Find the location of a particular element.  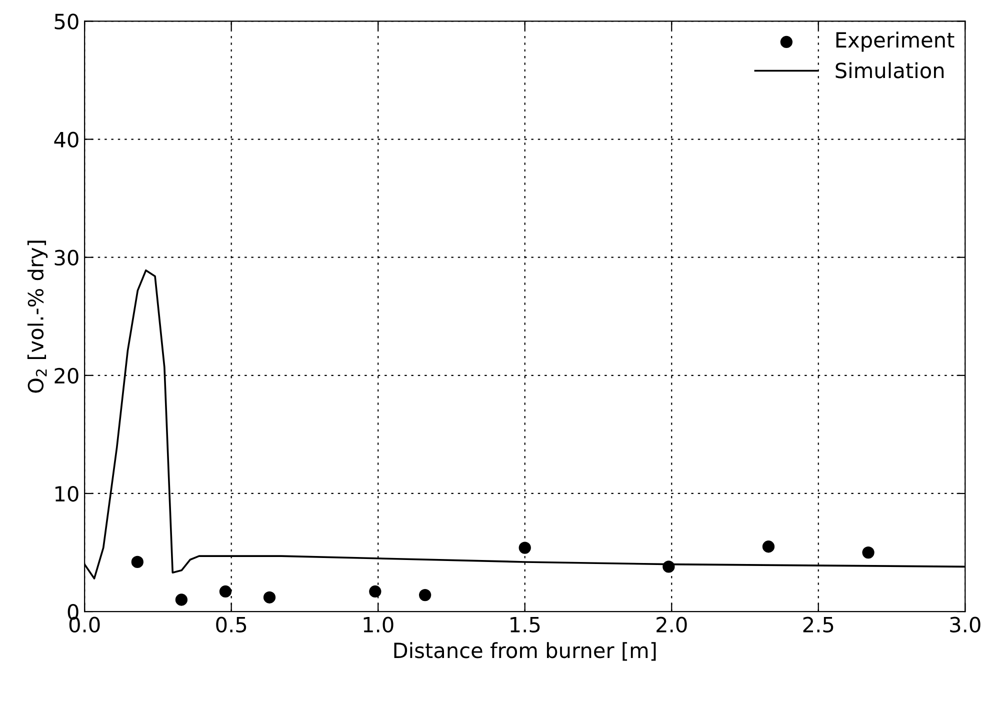

y-tick-label: 30 is located at coordinates (66, 258).